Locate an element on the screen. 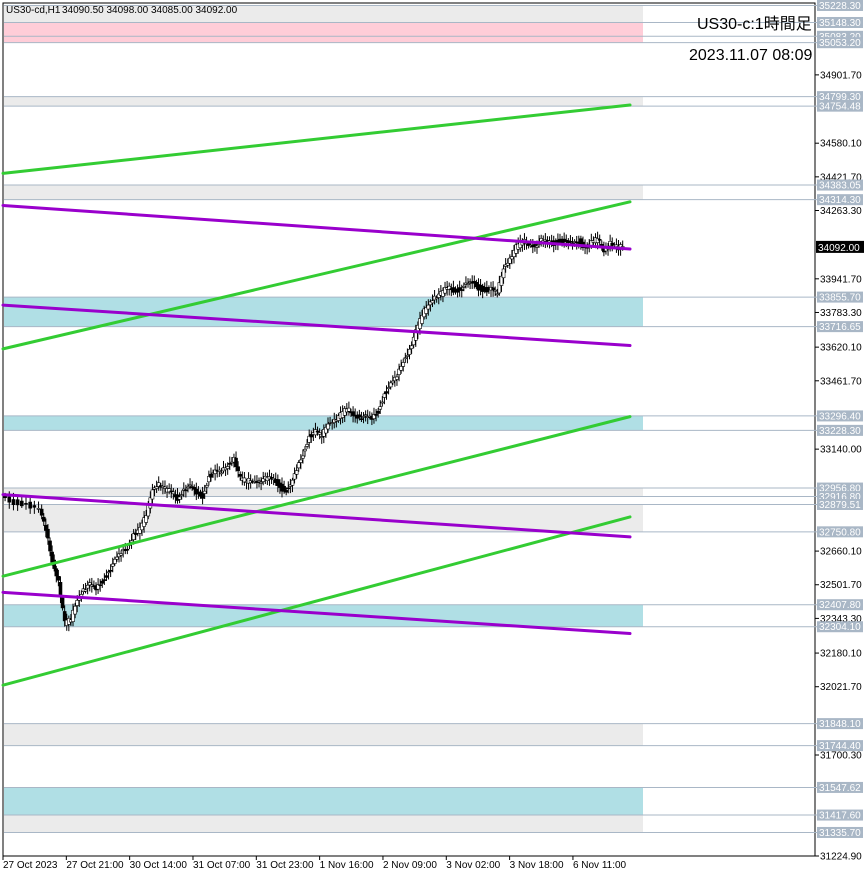 The height and width of the screenshot is (876, 866). zone-label: 33296.40 is located at coordinates (840, 416).